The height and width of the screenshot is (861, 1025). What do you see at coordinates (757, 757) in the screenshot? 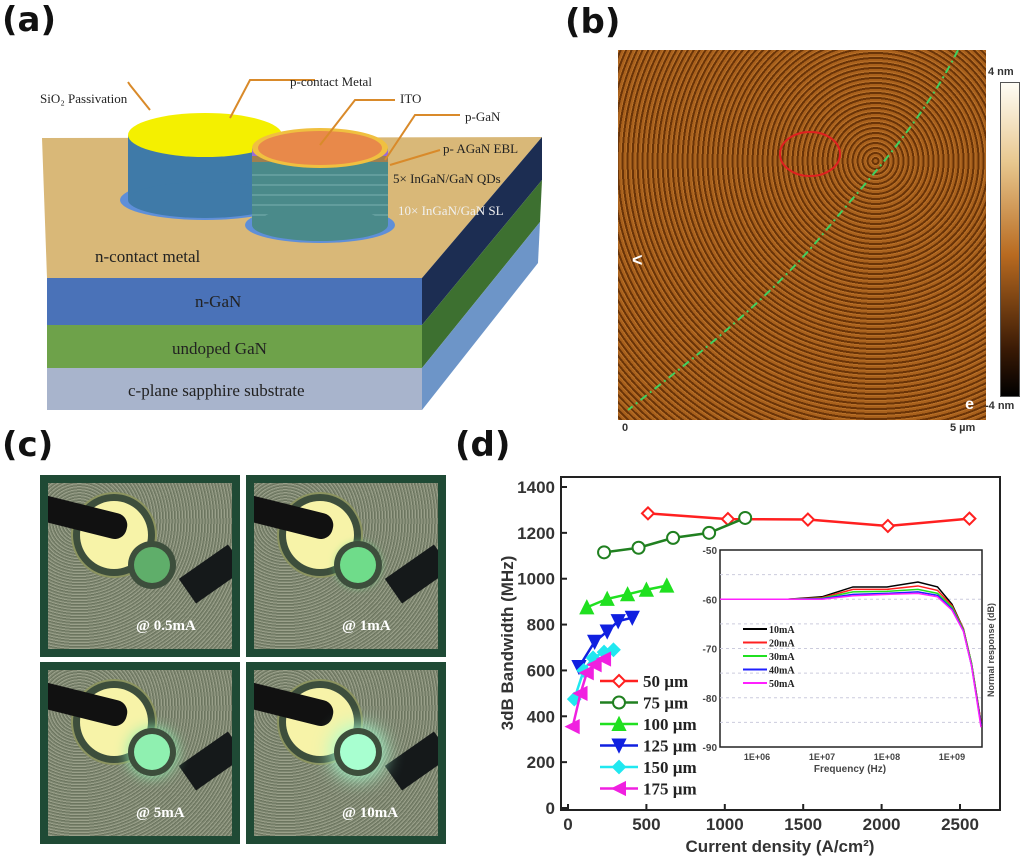
I see `inset-x-tick: 1E+06` at bounding box center [757, 757].